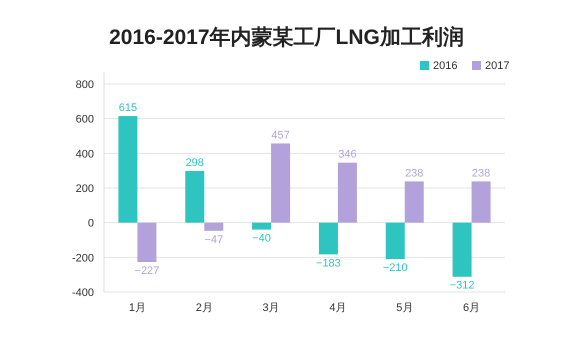 This screenshot has height=344, width=573. I want to click on x-tick-label: 3月, so click(271, 308).